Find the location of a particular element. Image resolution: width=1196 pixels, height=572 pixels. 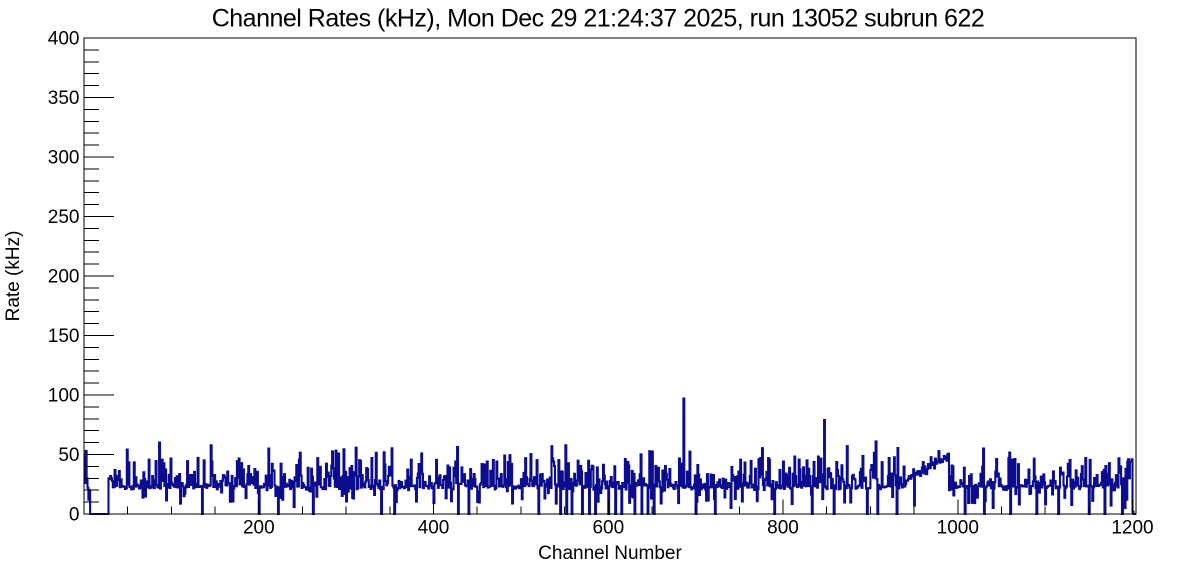

svg-text: 150 is located at coordinates (64, 336).